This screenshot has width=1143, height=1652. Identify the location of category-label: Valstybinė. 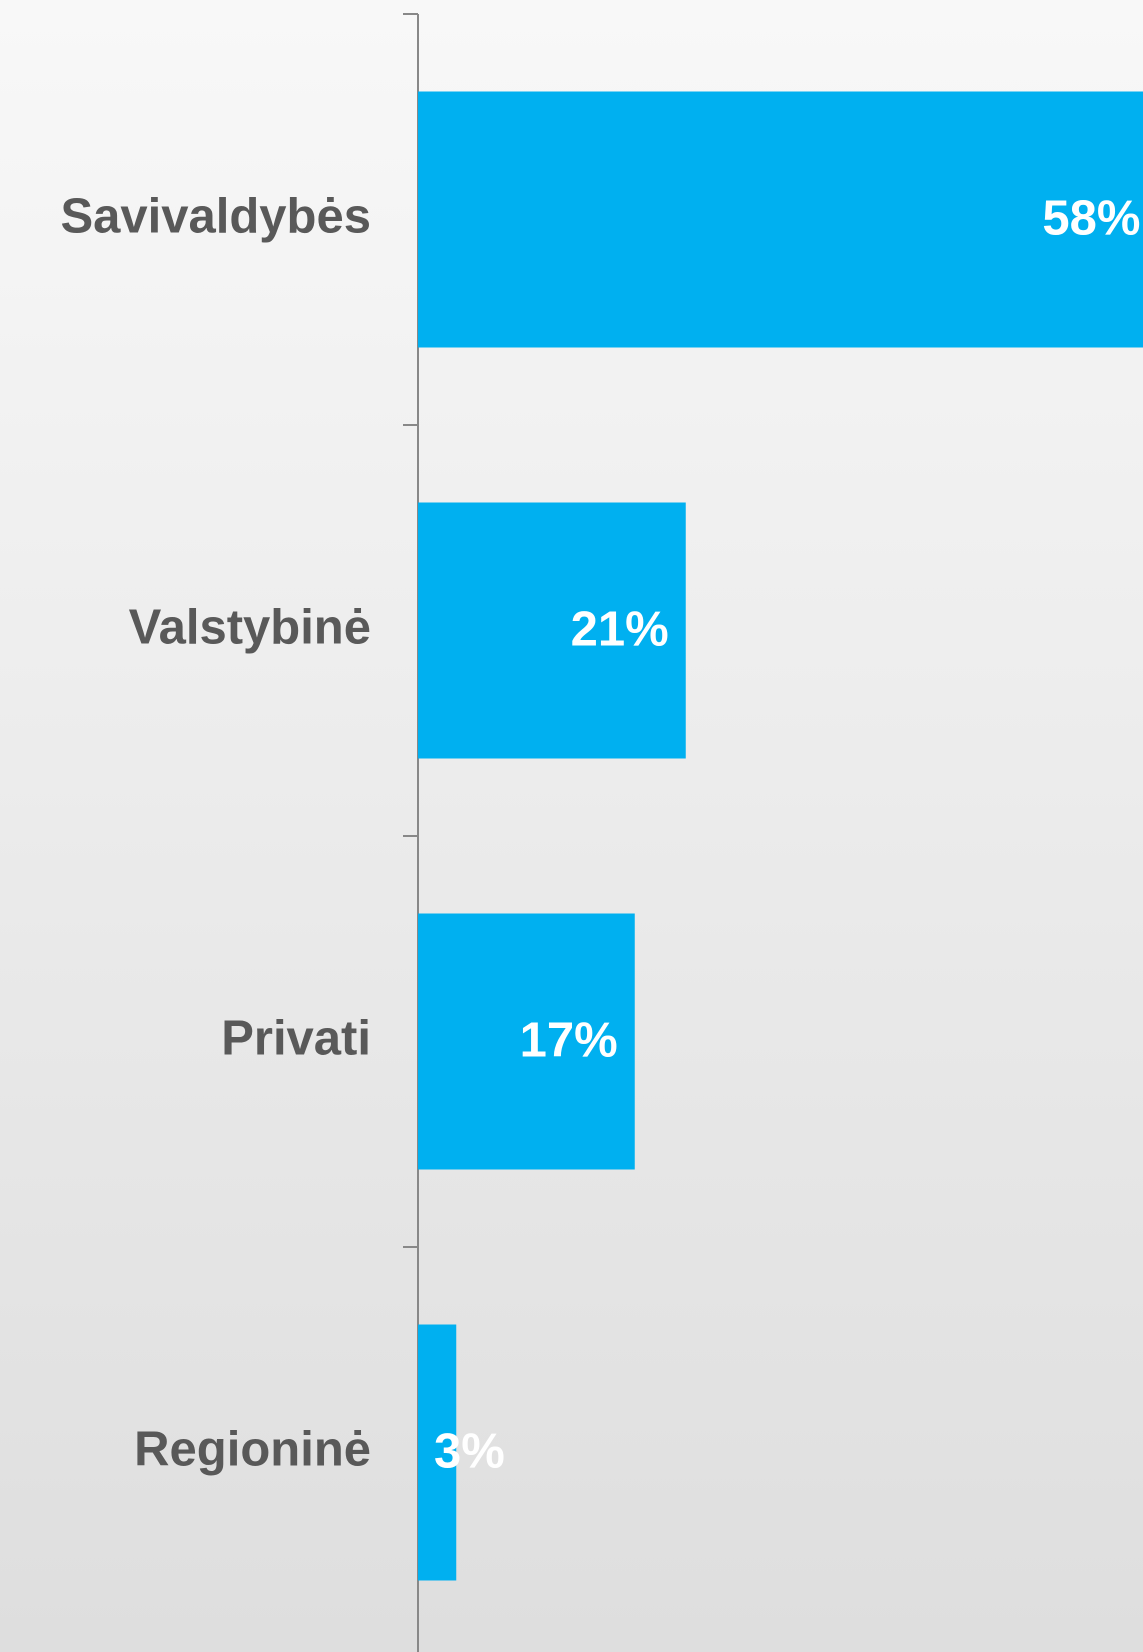
(250, 627).